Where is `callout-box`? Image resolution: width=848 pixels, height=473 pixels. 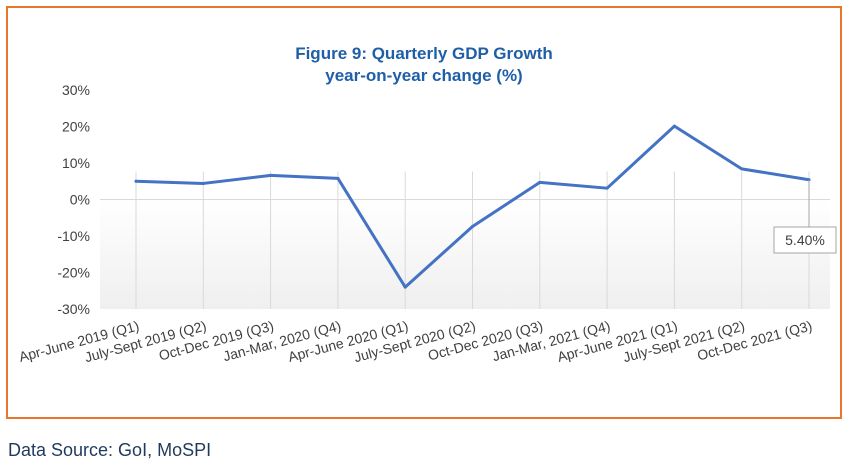
callout-box is located at coordinates (805, 240).